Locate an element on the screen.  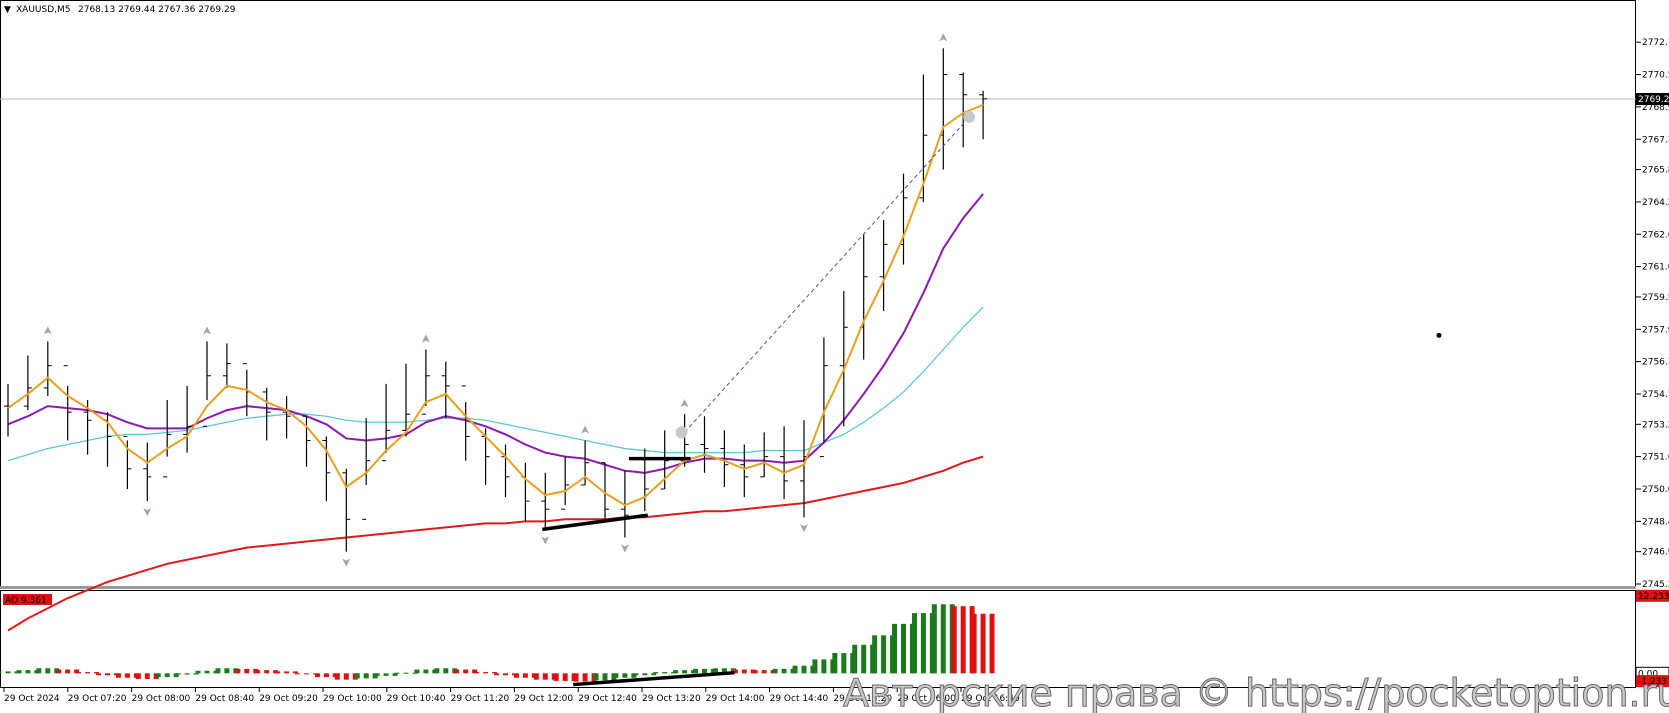
ohlc-readout: 2768.13 2769.44 2767.36 2769.29 is located at coordinates (157, 10).